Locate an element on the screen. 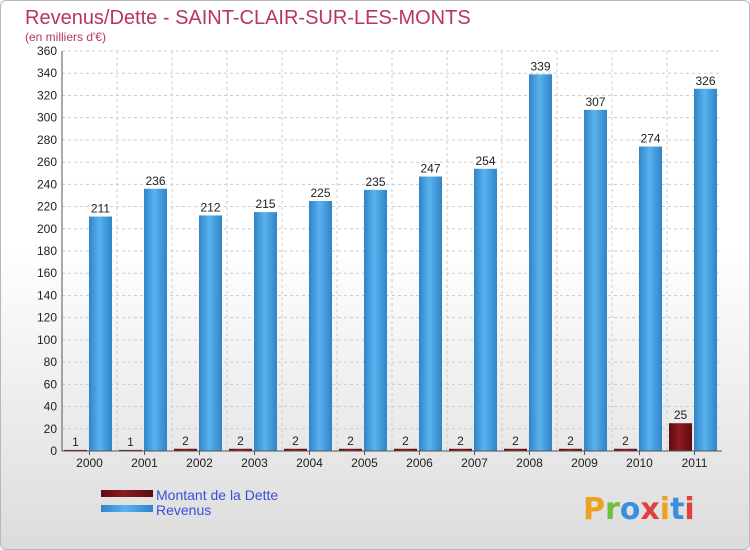  data-label-revenue: 212 is located at coordinates (210, 207).